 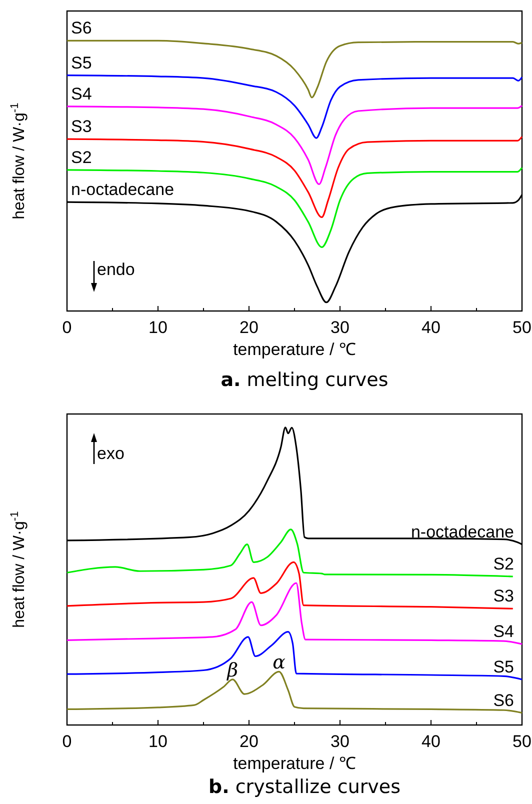 I want to click on text: b. crystallize curves, so click(x=304, y=787).